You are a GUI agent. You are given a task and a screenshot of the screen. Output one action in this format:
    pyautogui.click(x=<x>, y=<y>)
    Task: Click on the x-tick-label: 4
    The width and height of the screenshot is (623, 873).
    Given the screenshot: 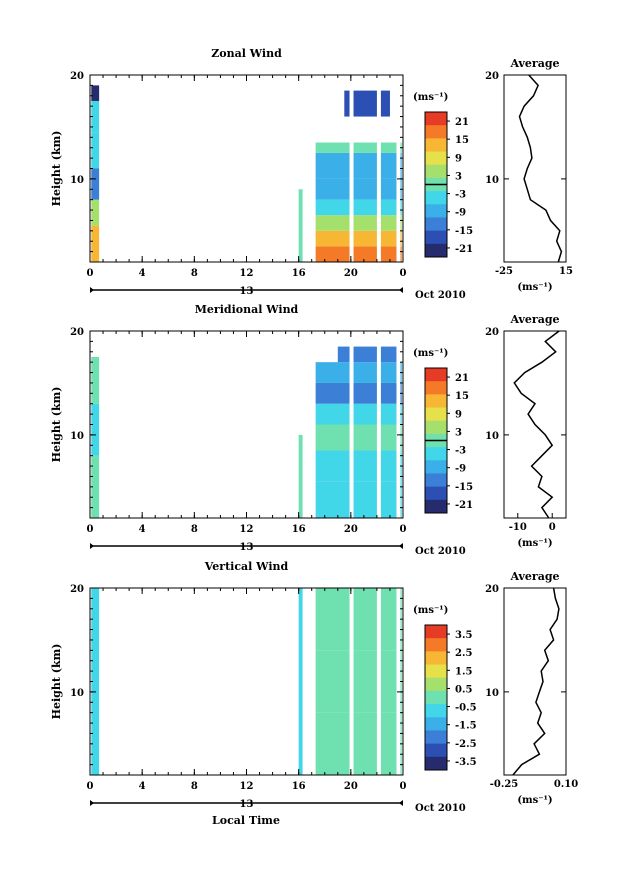 What is the action you would take?
    pyautogui.click(x=142, y=273)
    